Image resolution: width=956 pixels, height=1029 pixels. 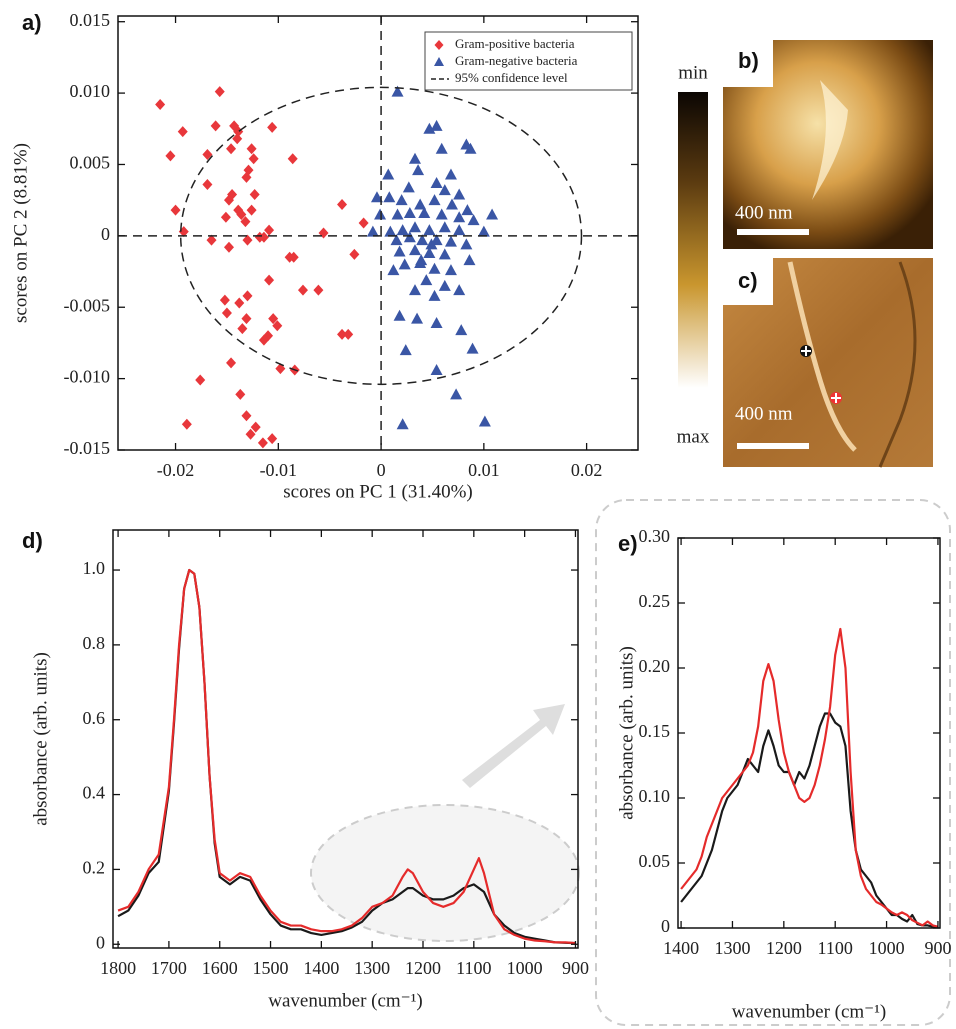 I want to click on y-tick-label: 0.005, so click(x=90, y=163).